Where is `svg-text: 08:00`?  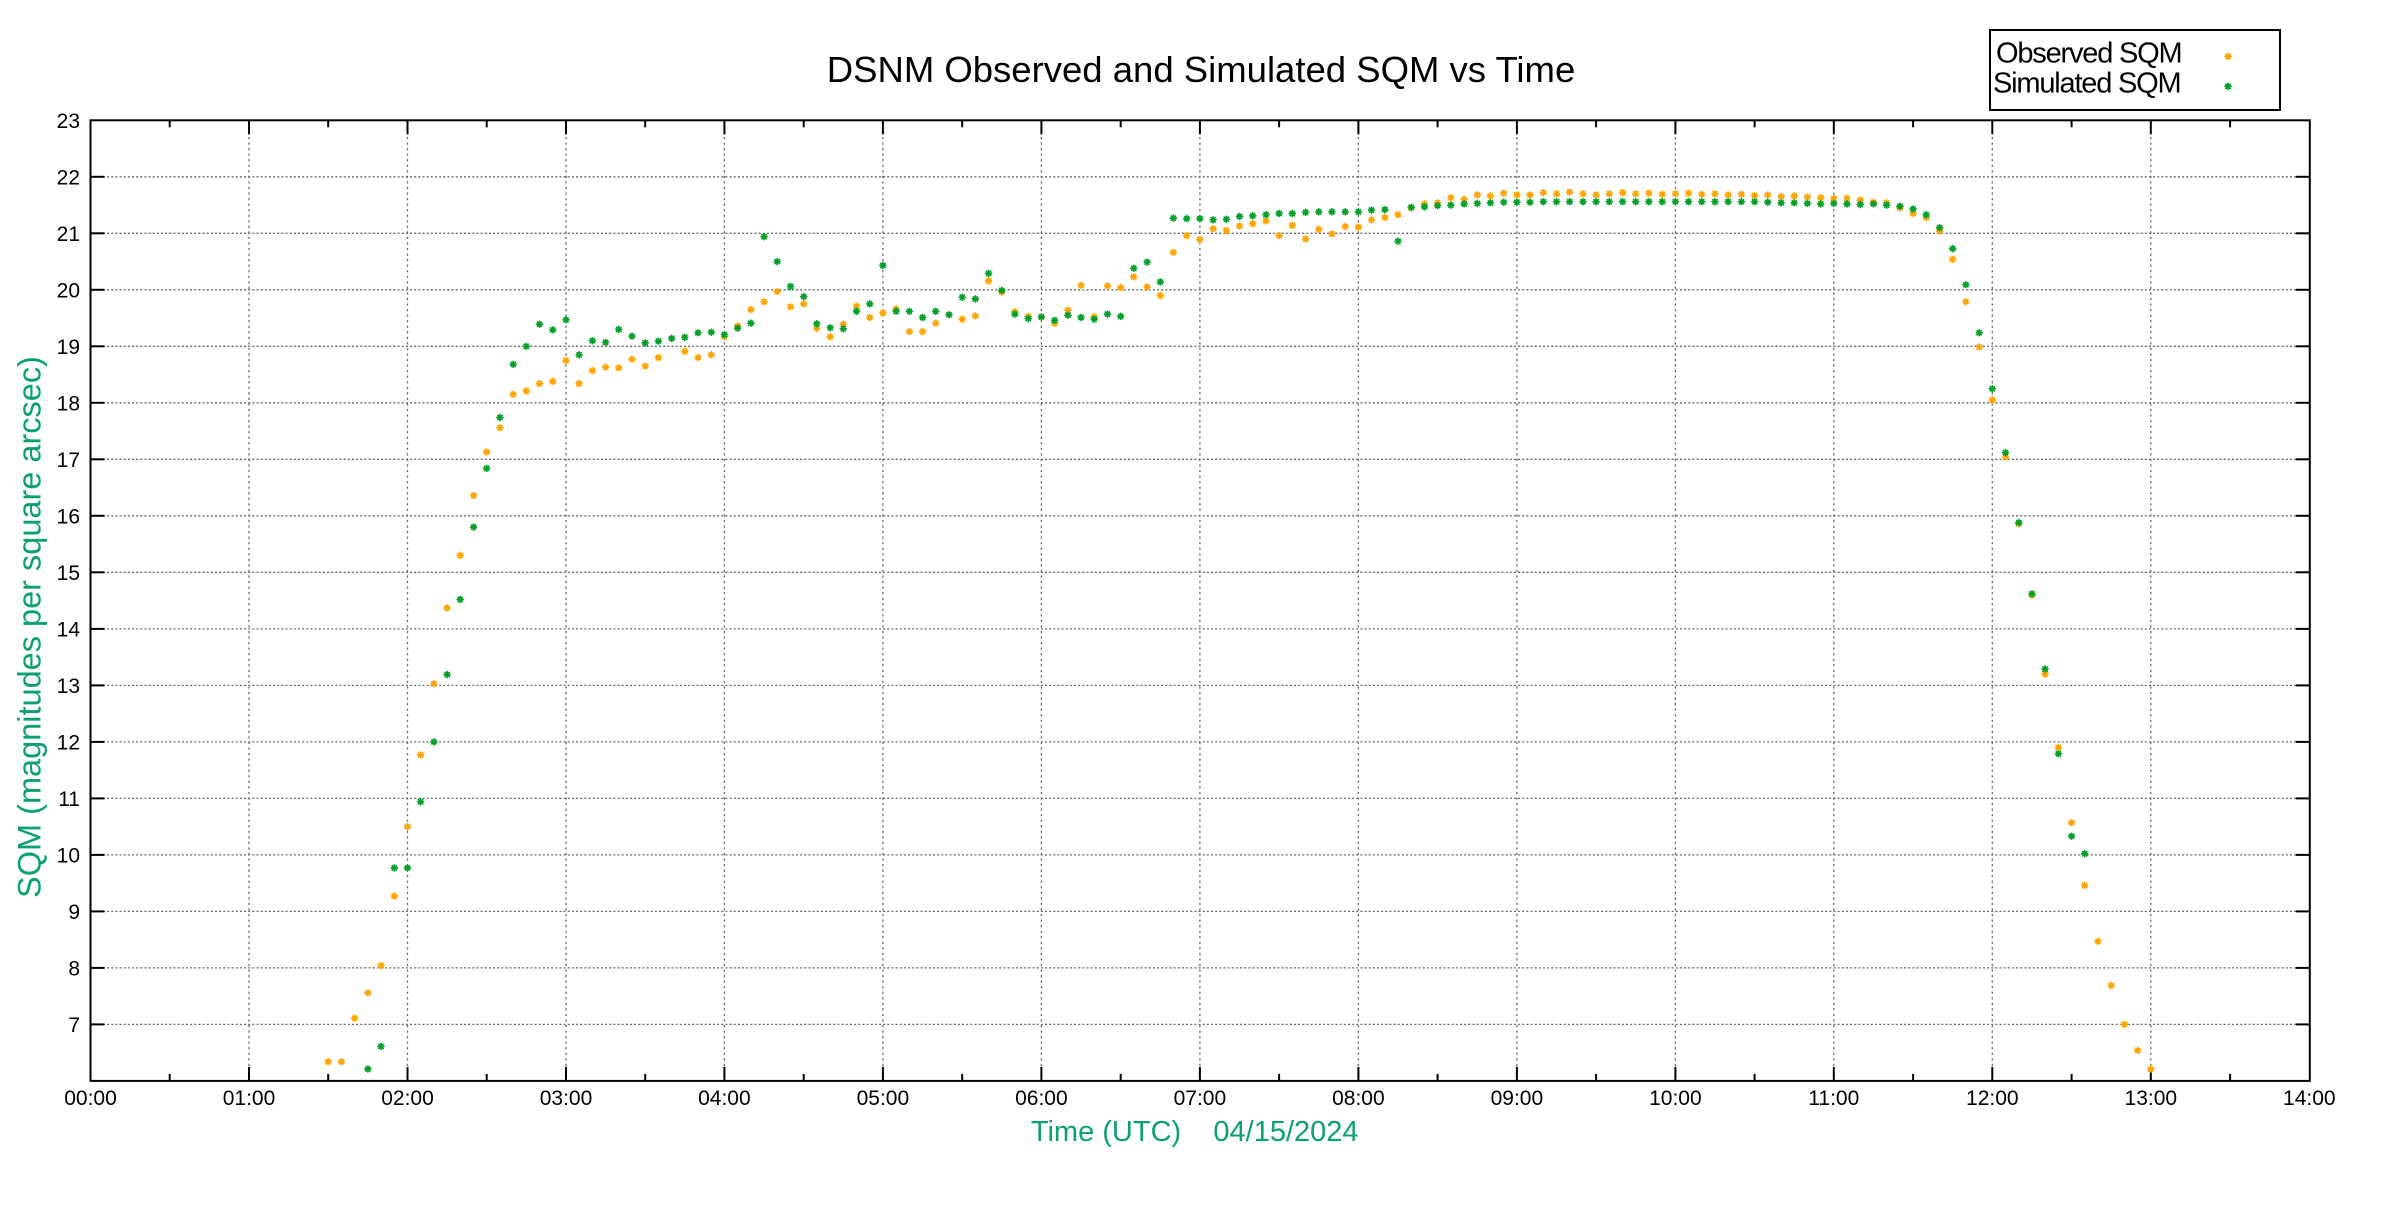 svg-text: 08:00 is located at coordinates (1358, 1098).